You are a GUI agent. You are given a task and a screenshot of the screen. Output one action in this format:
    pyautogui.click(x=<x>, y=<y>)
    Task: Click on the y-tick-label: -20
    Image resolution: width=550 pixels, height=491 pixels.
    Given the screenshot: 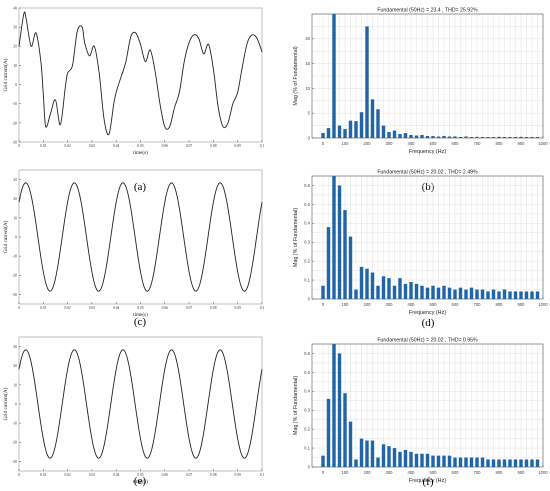 What is the action you would take?
    pyautogui.click(x=14, y=276)
    